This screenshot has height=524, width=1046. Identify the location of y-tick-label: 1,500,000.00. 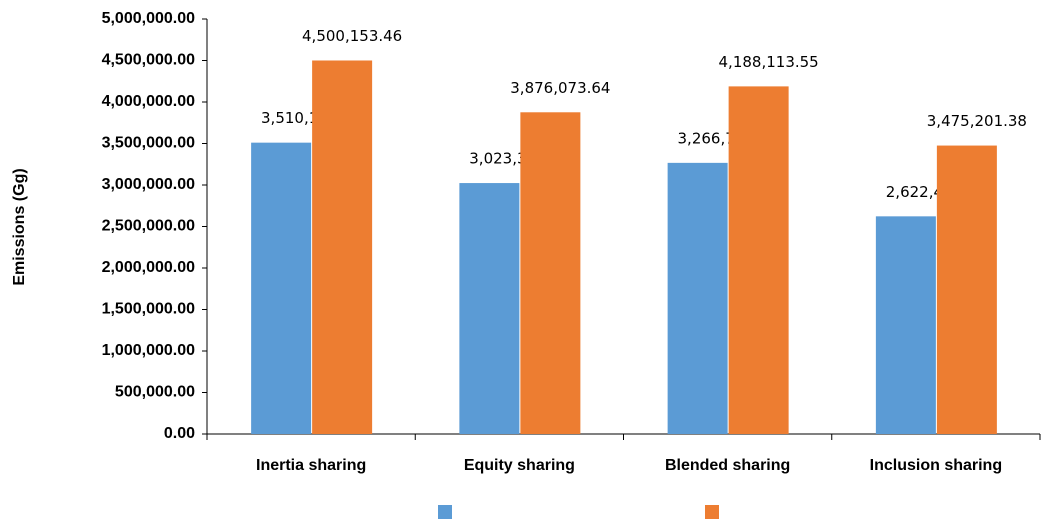
(149, 309).